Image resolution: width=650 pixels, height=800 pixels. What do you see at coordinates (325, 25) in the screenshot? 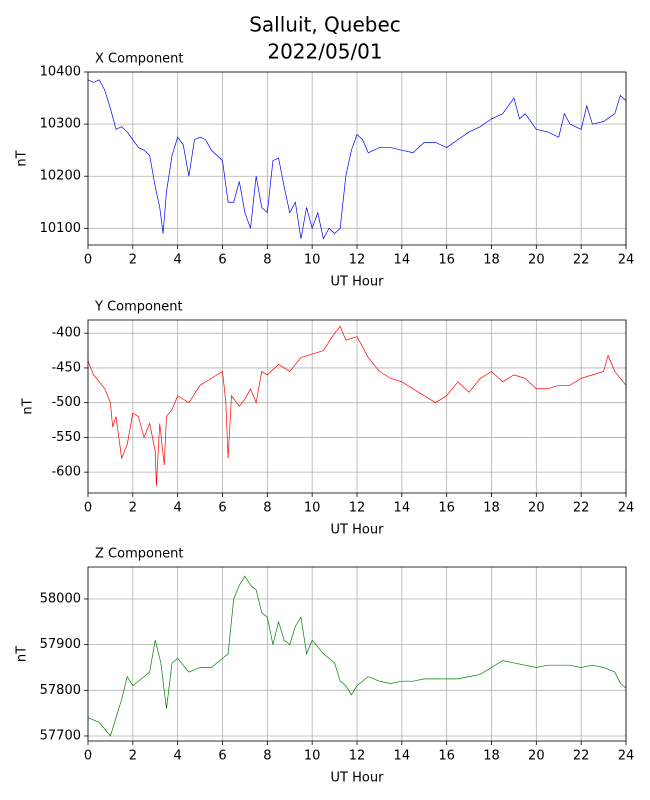
I see `figure-title: Salluit, Quebec` at bounding box center [325, 25].